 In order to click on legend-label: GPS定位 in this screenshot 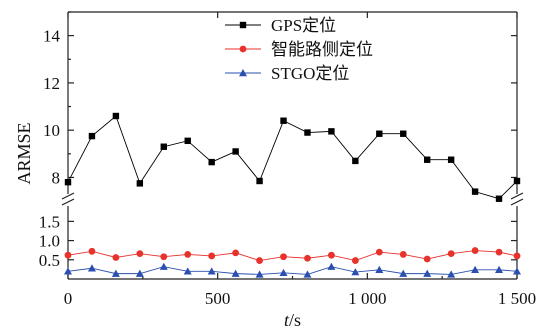, I will do `click(303, 25)`.